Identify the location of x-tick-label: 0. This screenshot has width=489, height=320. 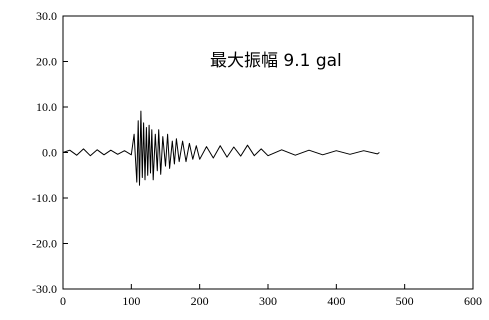
(63, 301).